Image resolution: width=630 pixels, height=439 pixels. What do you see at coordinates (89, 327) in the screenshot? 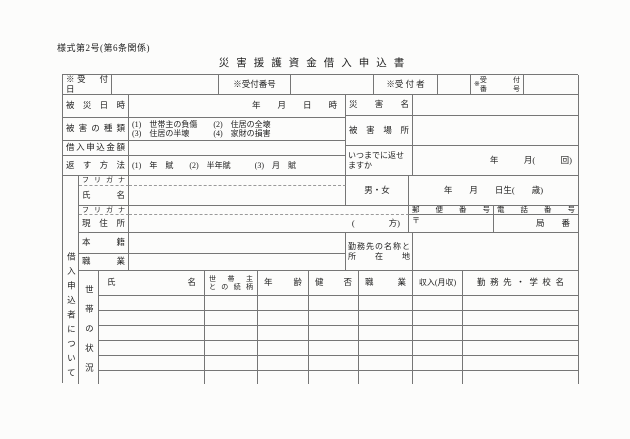
I see `household-section-strip: 世帯の状況` at bounding box center [89, 327].